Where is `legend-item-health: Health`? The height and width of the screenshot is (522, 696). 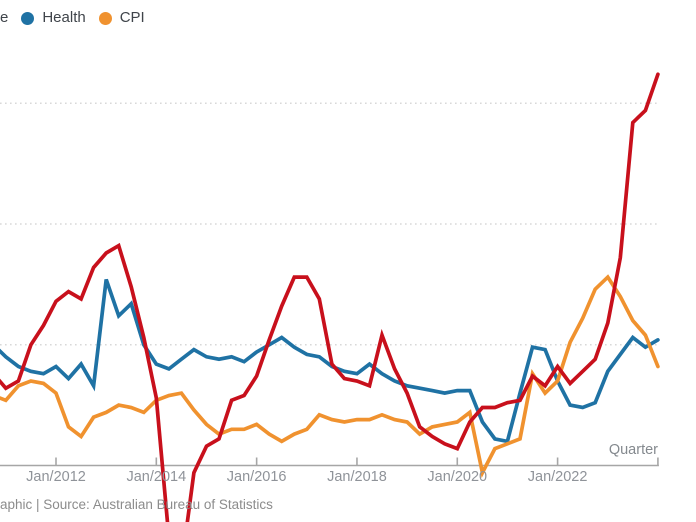
legend-item-health: Health is located at coordinates (53, 18).